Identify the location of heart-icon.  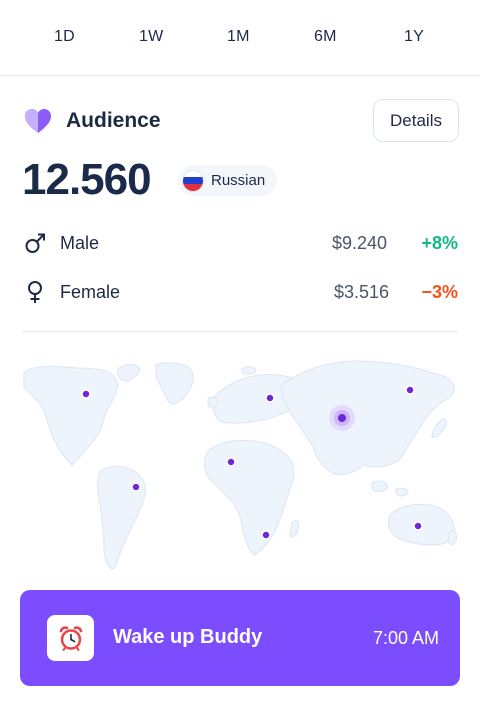
(38, 121).